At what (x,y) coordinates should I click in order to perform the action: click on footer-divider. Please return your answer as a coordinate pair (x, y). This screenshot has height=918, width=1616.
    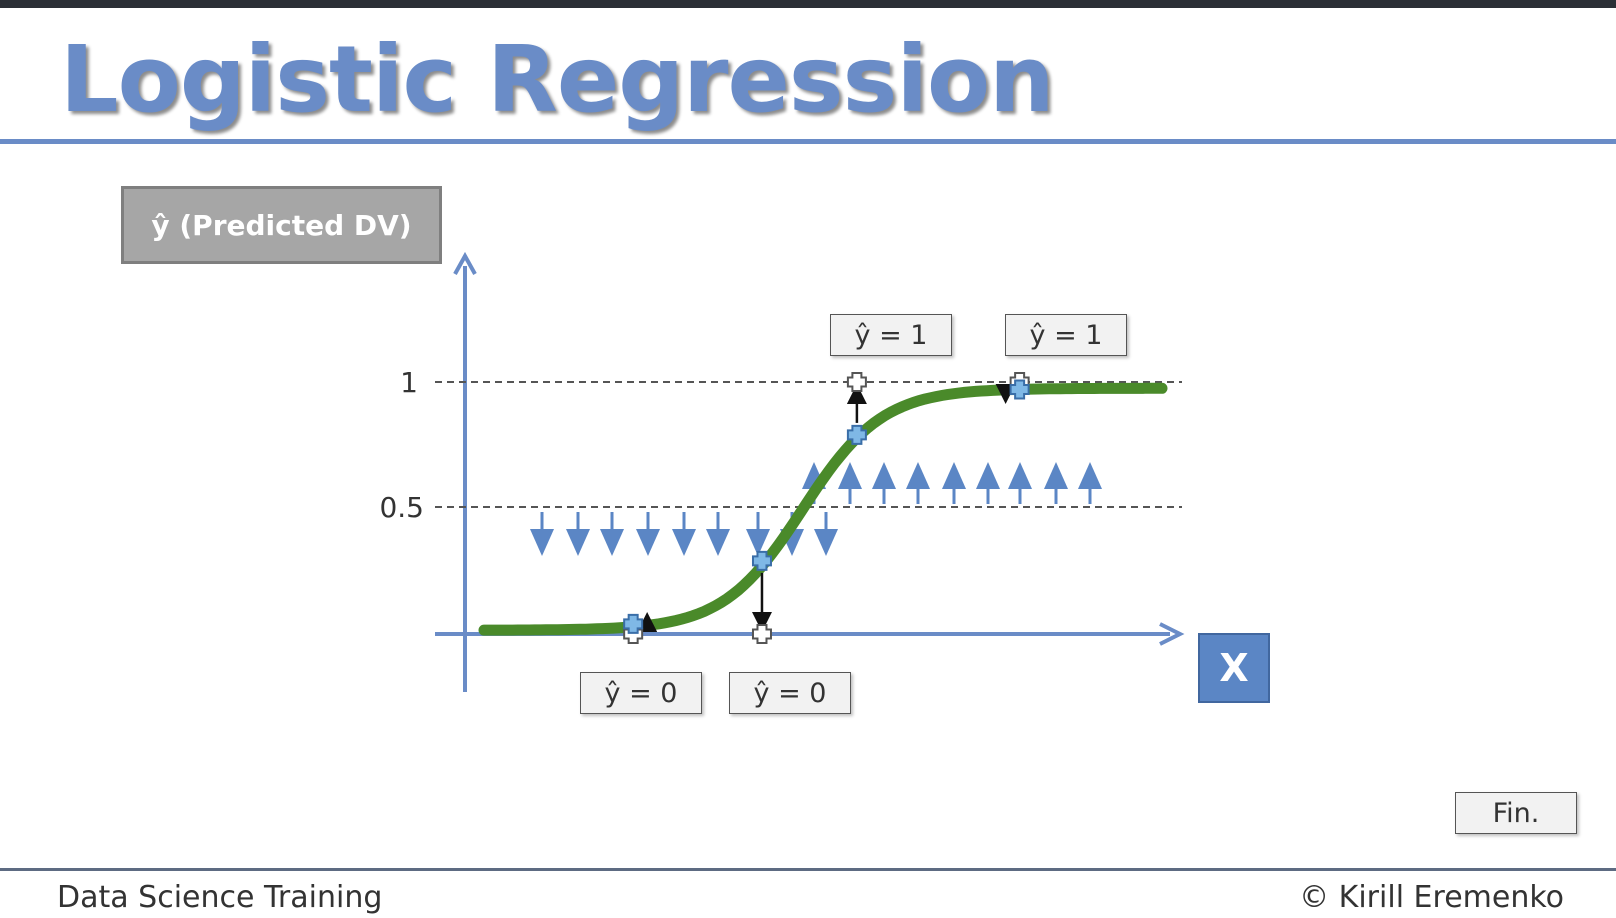
    Looking at the image, I should click on (808, 869).